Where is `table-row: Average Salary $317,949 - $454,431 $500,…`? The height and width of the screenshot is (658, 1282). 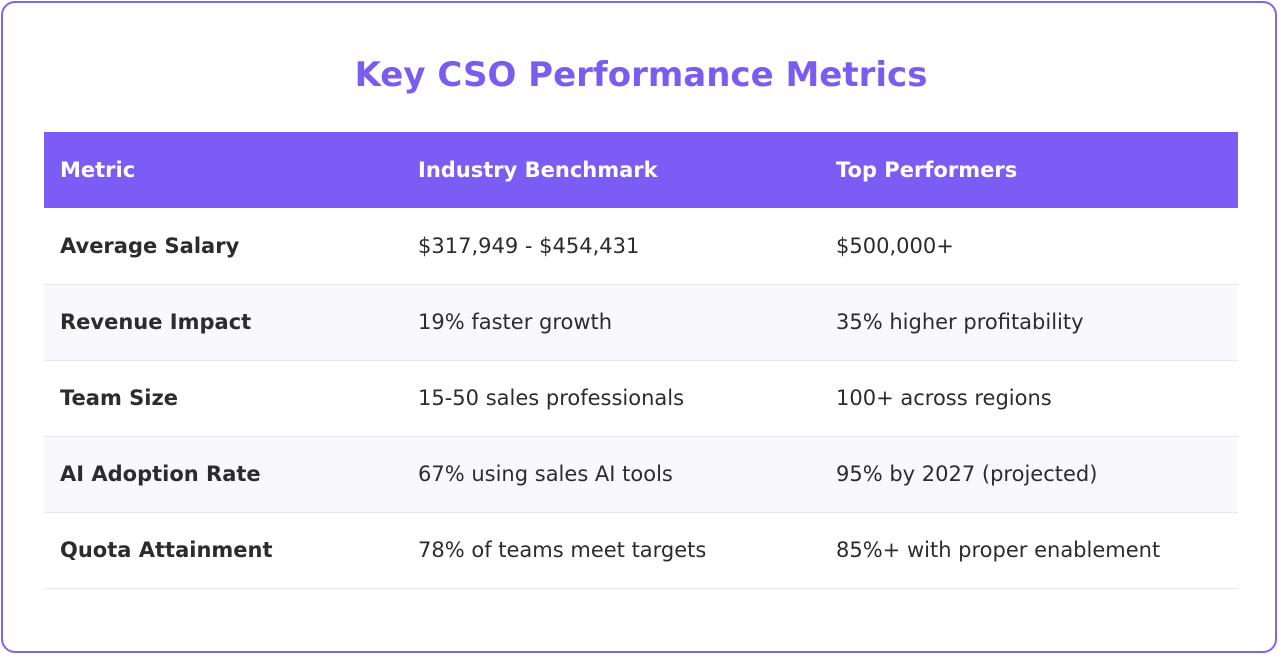
table-row: Average Salary $317,949 - $454,431 $500,… is located at coordinates (641, 246).